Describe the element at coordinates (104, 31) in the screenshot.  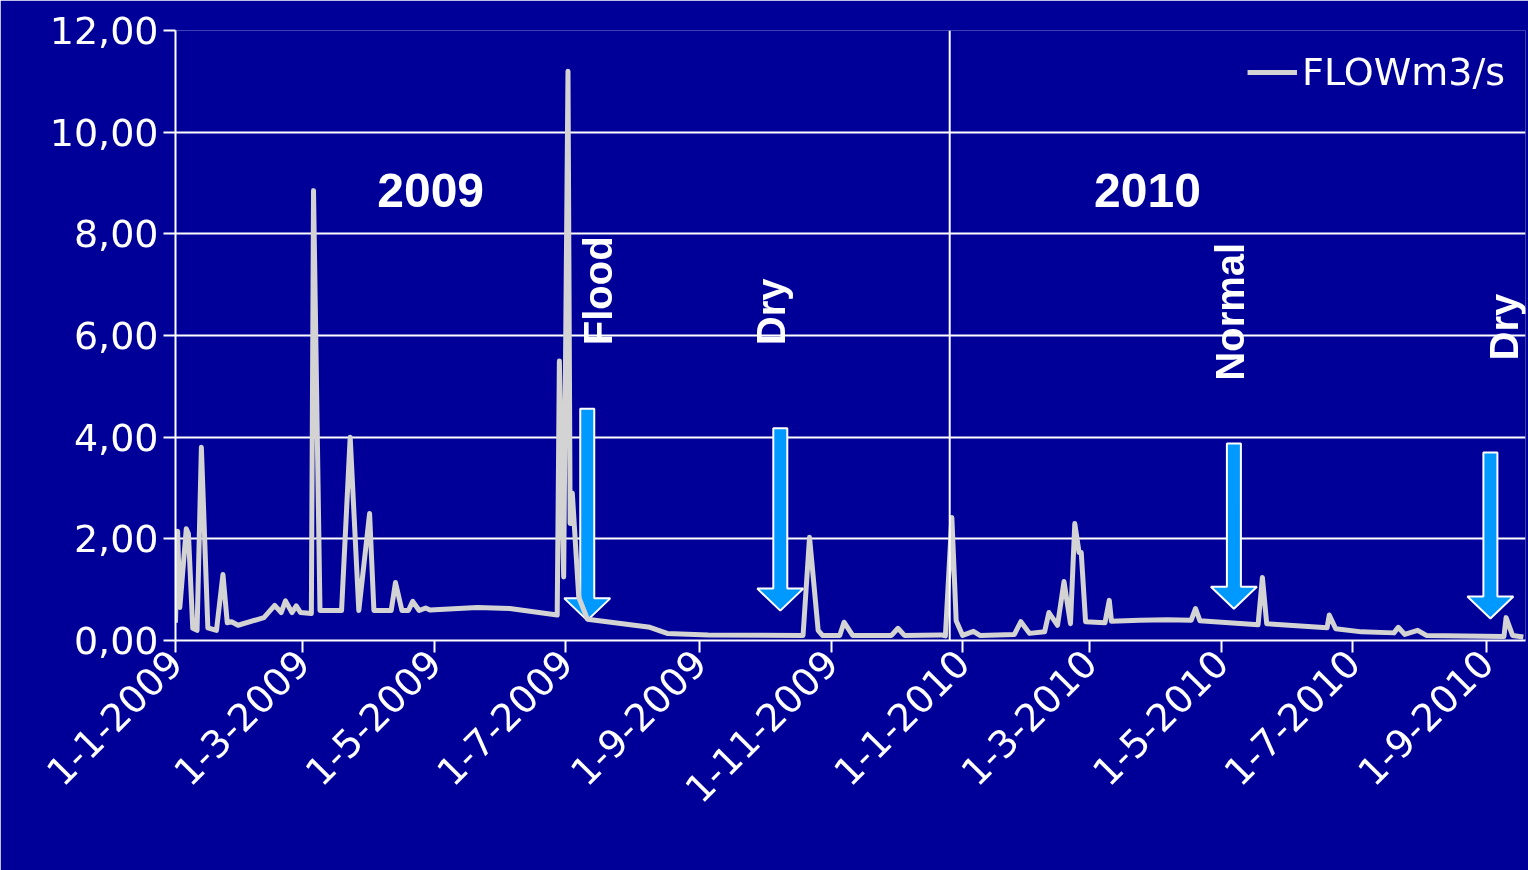
I see `y-tick-label: 12,00` at that location.